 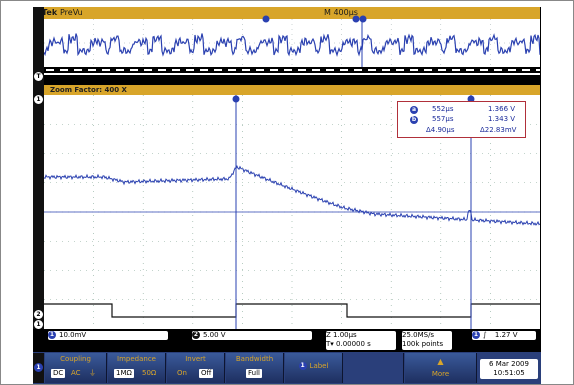 What do you see at coordinates (292, 195) in the screenshot?
I see `ch1-waveform` at bounding box center [292, 195].